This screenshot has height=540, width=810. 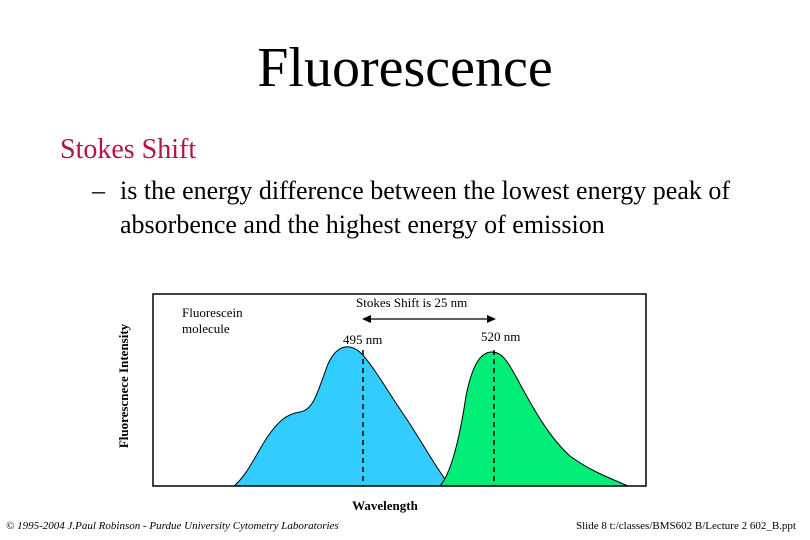 What do you see at coordinates (385, 505) in the screenshot?
I see `x-axis-label: Wavelength` at bounding box center [385, 505].